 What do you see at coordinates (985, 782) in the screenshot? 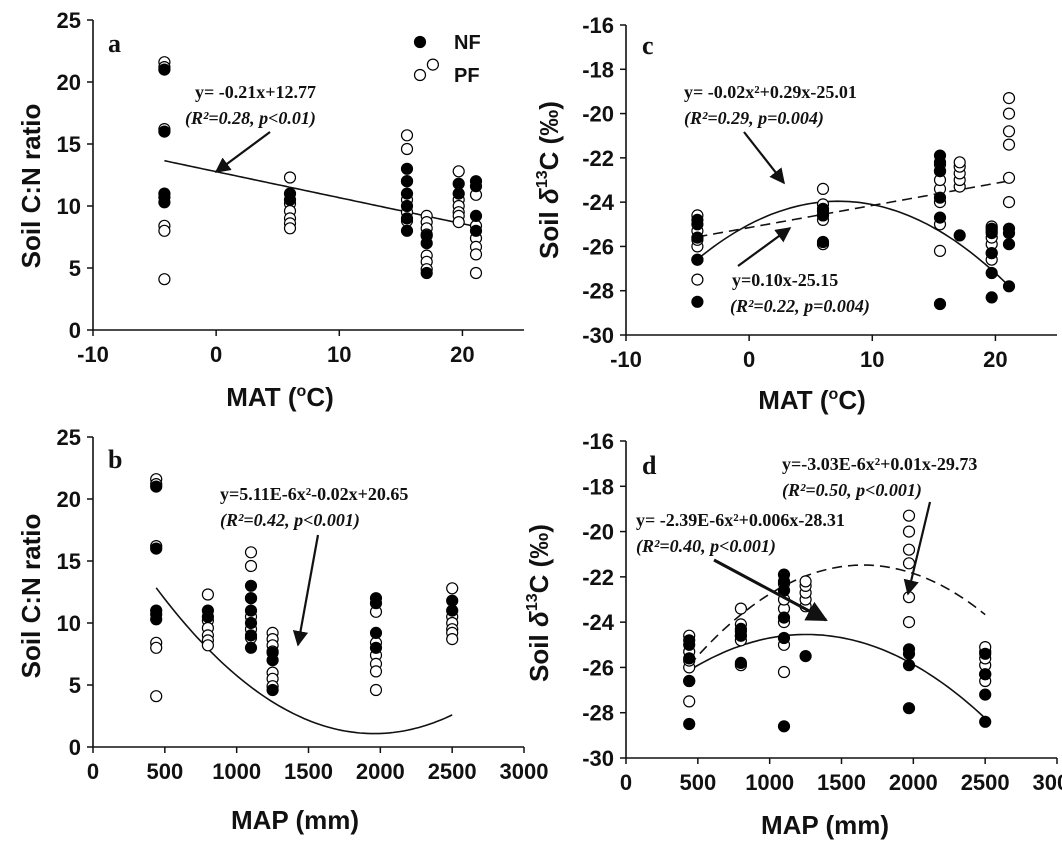
I see `x-tick-label-d: 2500` at bounding box center [985, 782].